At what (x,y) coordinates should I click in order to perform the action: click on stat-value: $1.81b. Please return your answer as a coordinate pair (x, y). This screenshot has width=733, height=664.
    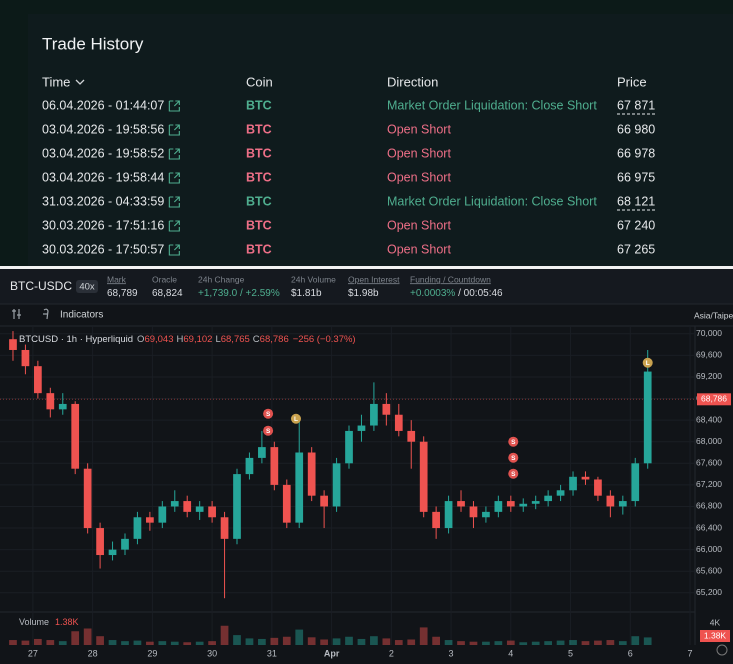
    Looking at the image, I should click on (306, 293).